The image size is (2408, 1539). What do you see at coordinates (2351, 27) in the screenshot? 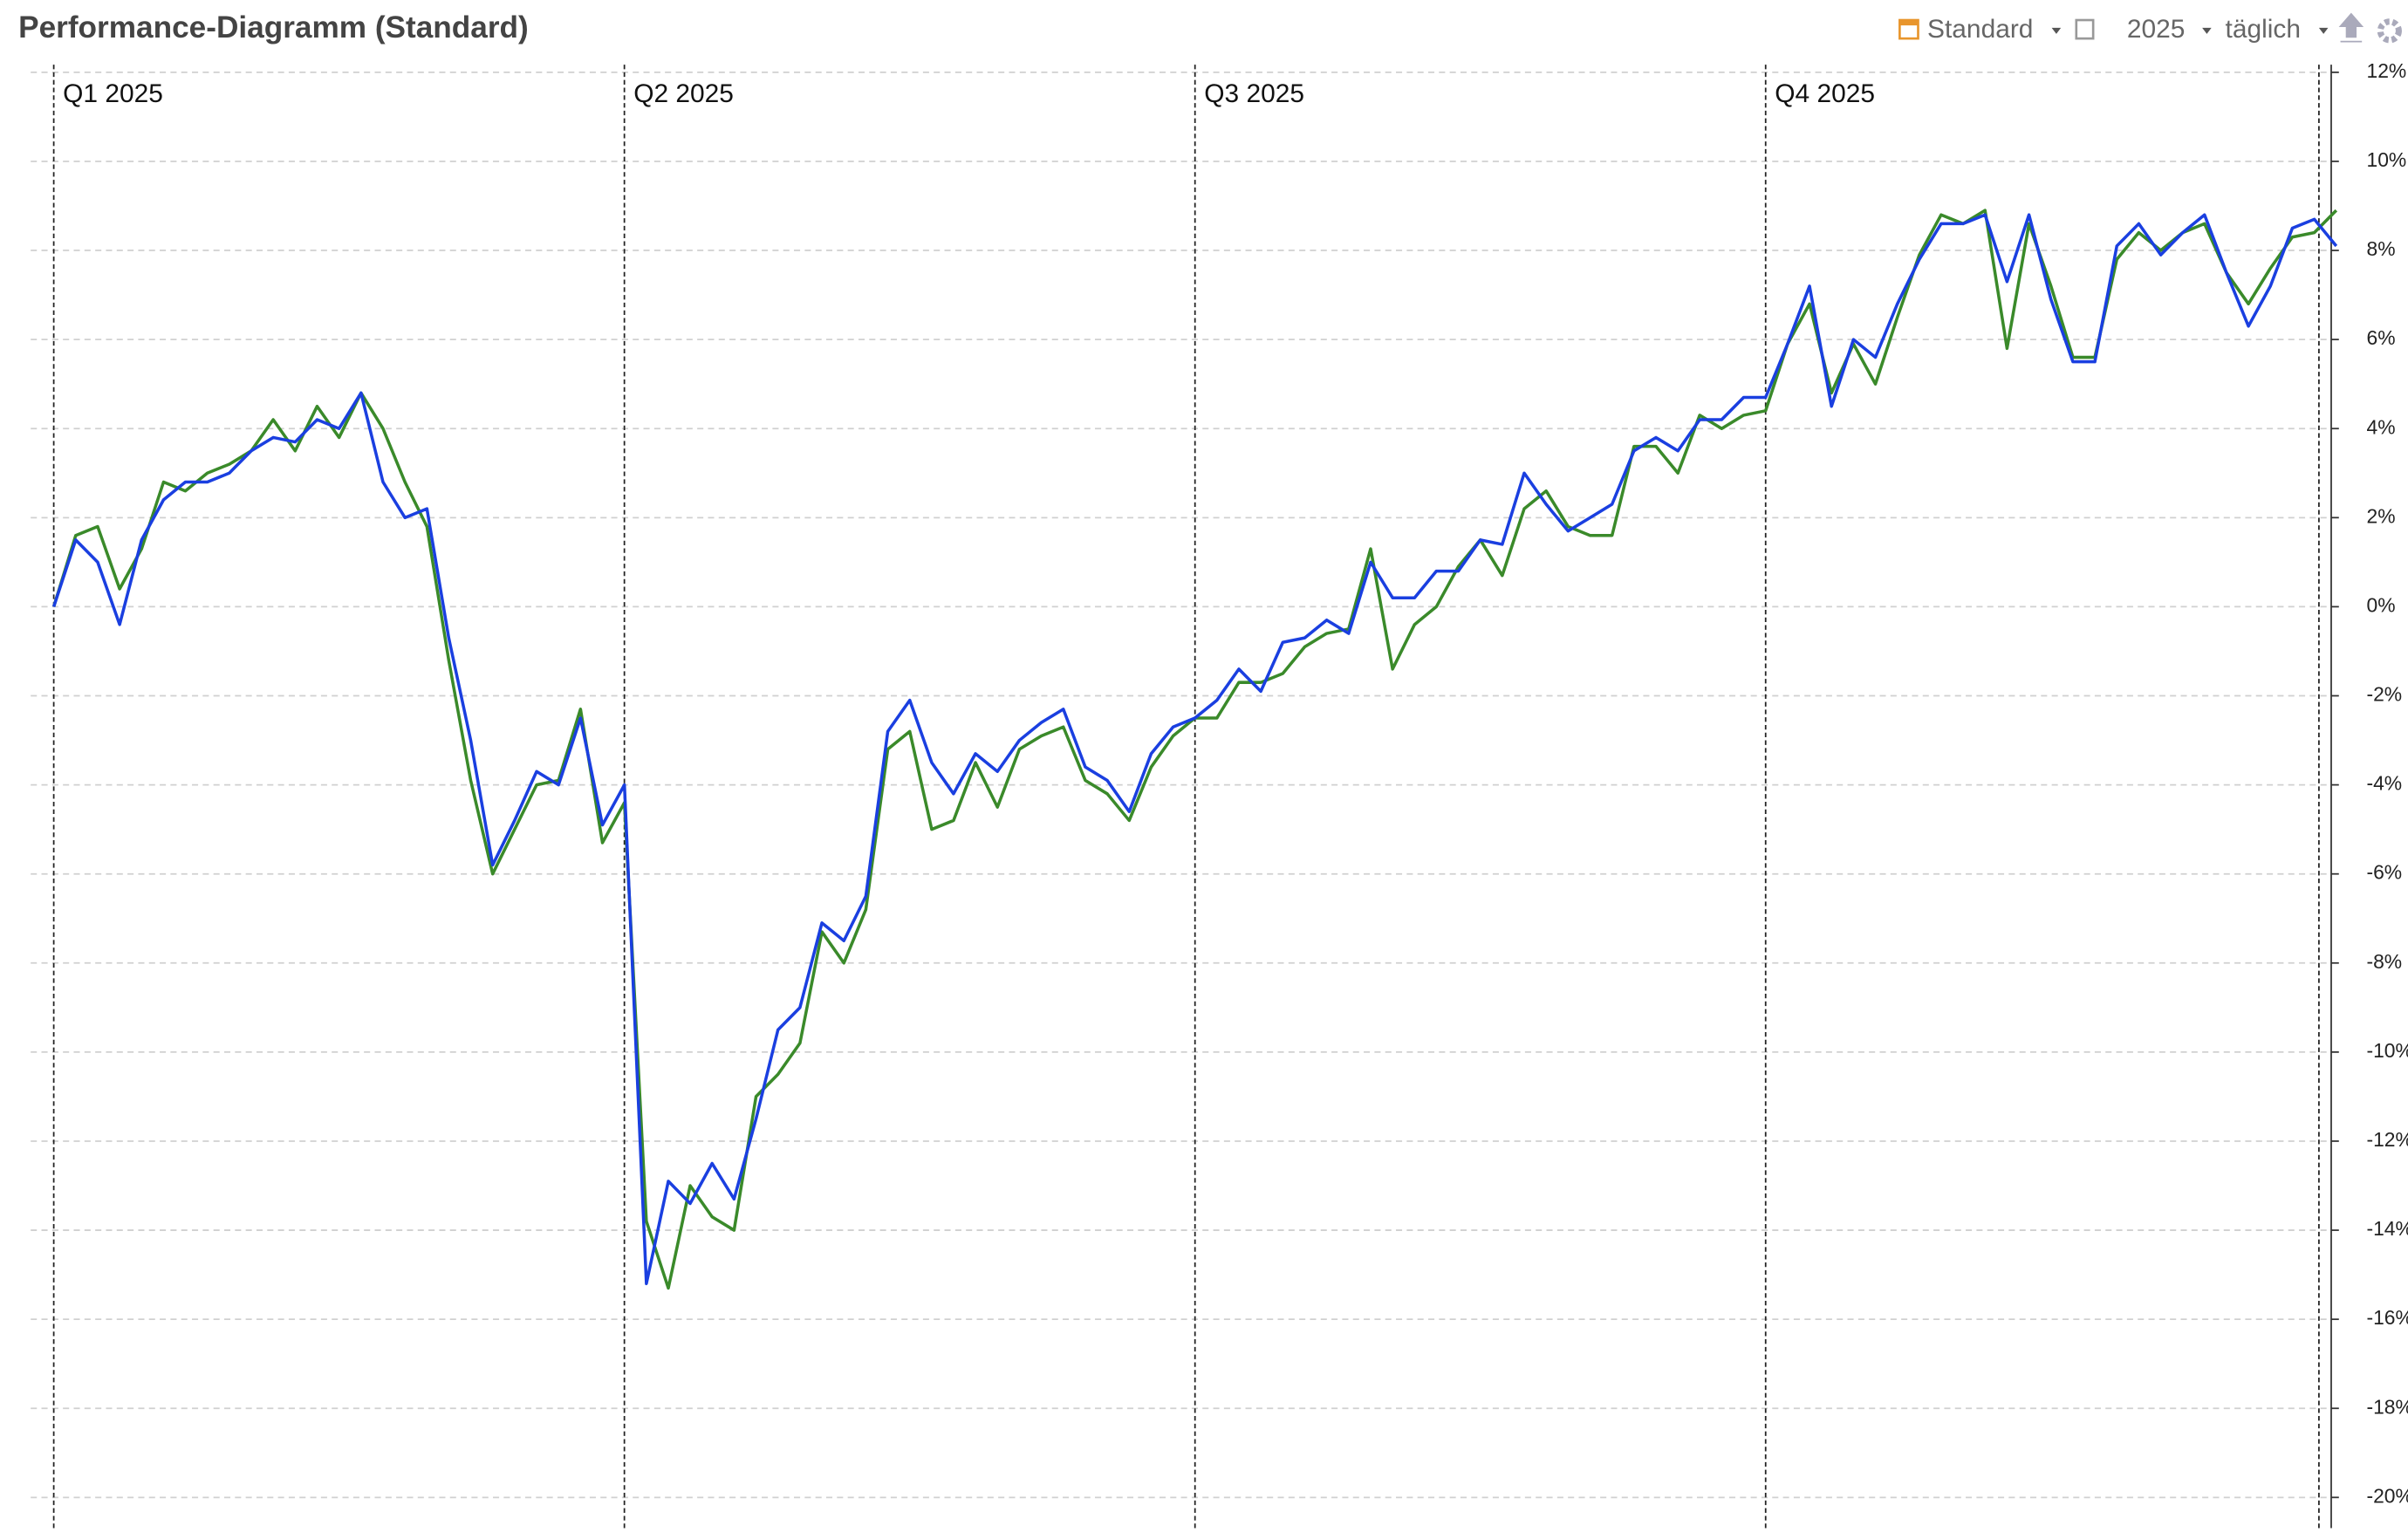
I see `export-icon` at bounding box center [2351, 27].